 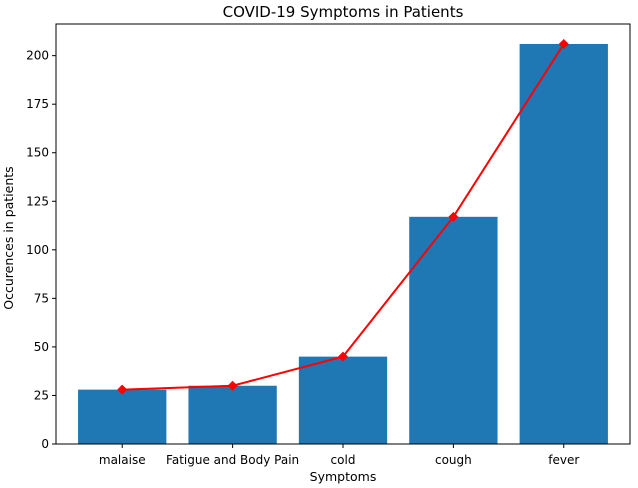 What do you see at coordinates (8, 237) in the screenshot?
I see `y-axis-label: Occurences in patients` at bounding box center [8, 237].